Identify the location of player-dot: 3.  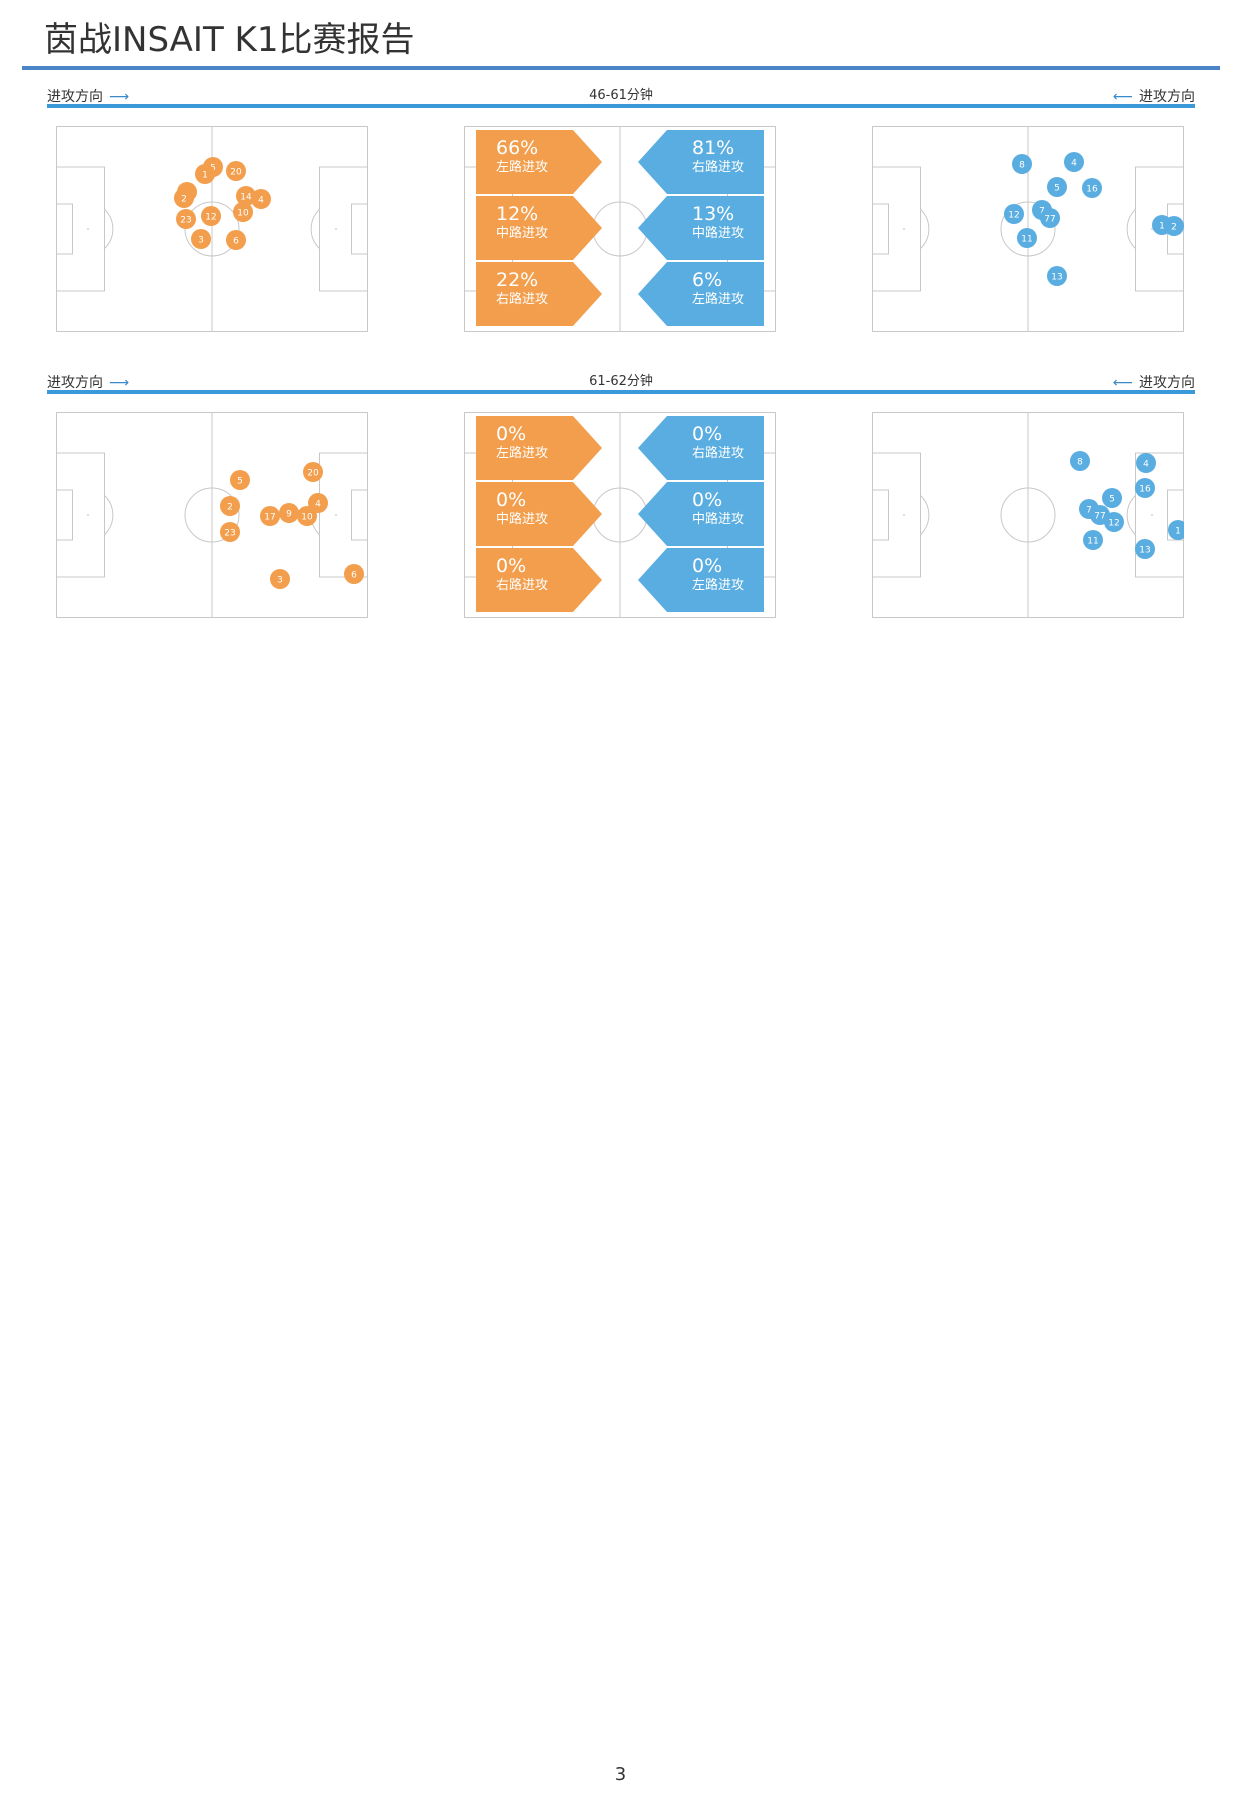
(280, 579).